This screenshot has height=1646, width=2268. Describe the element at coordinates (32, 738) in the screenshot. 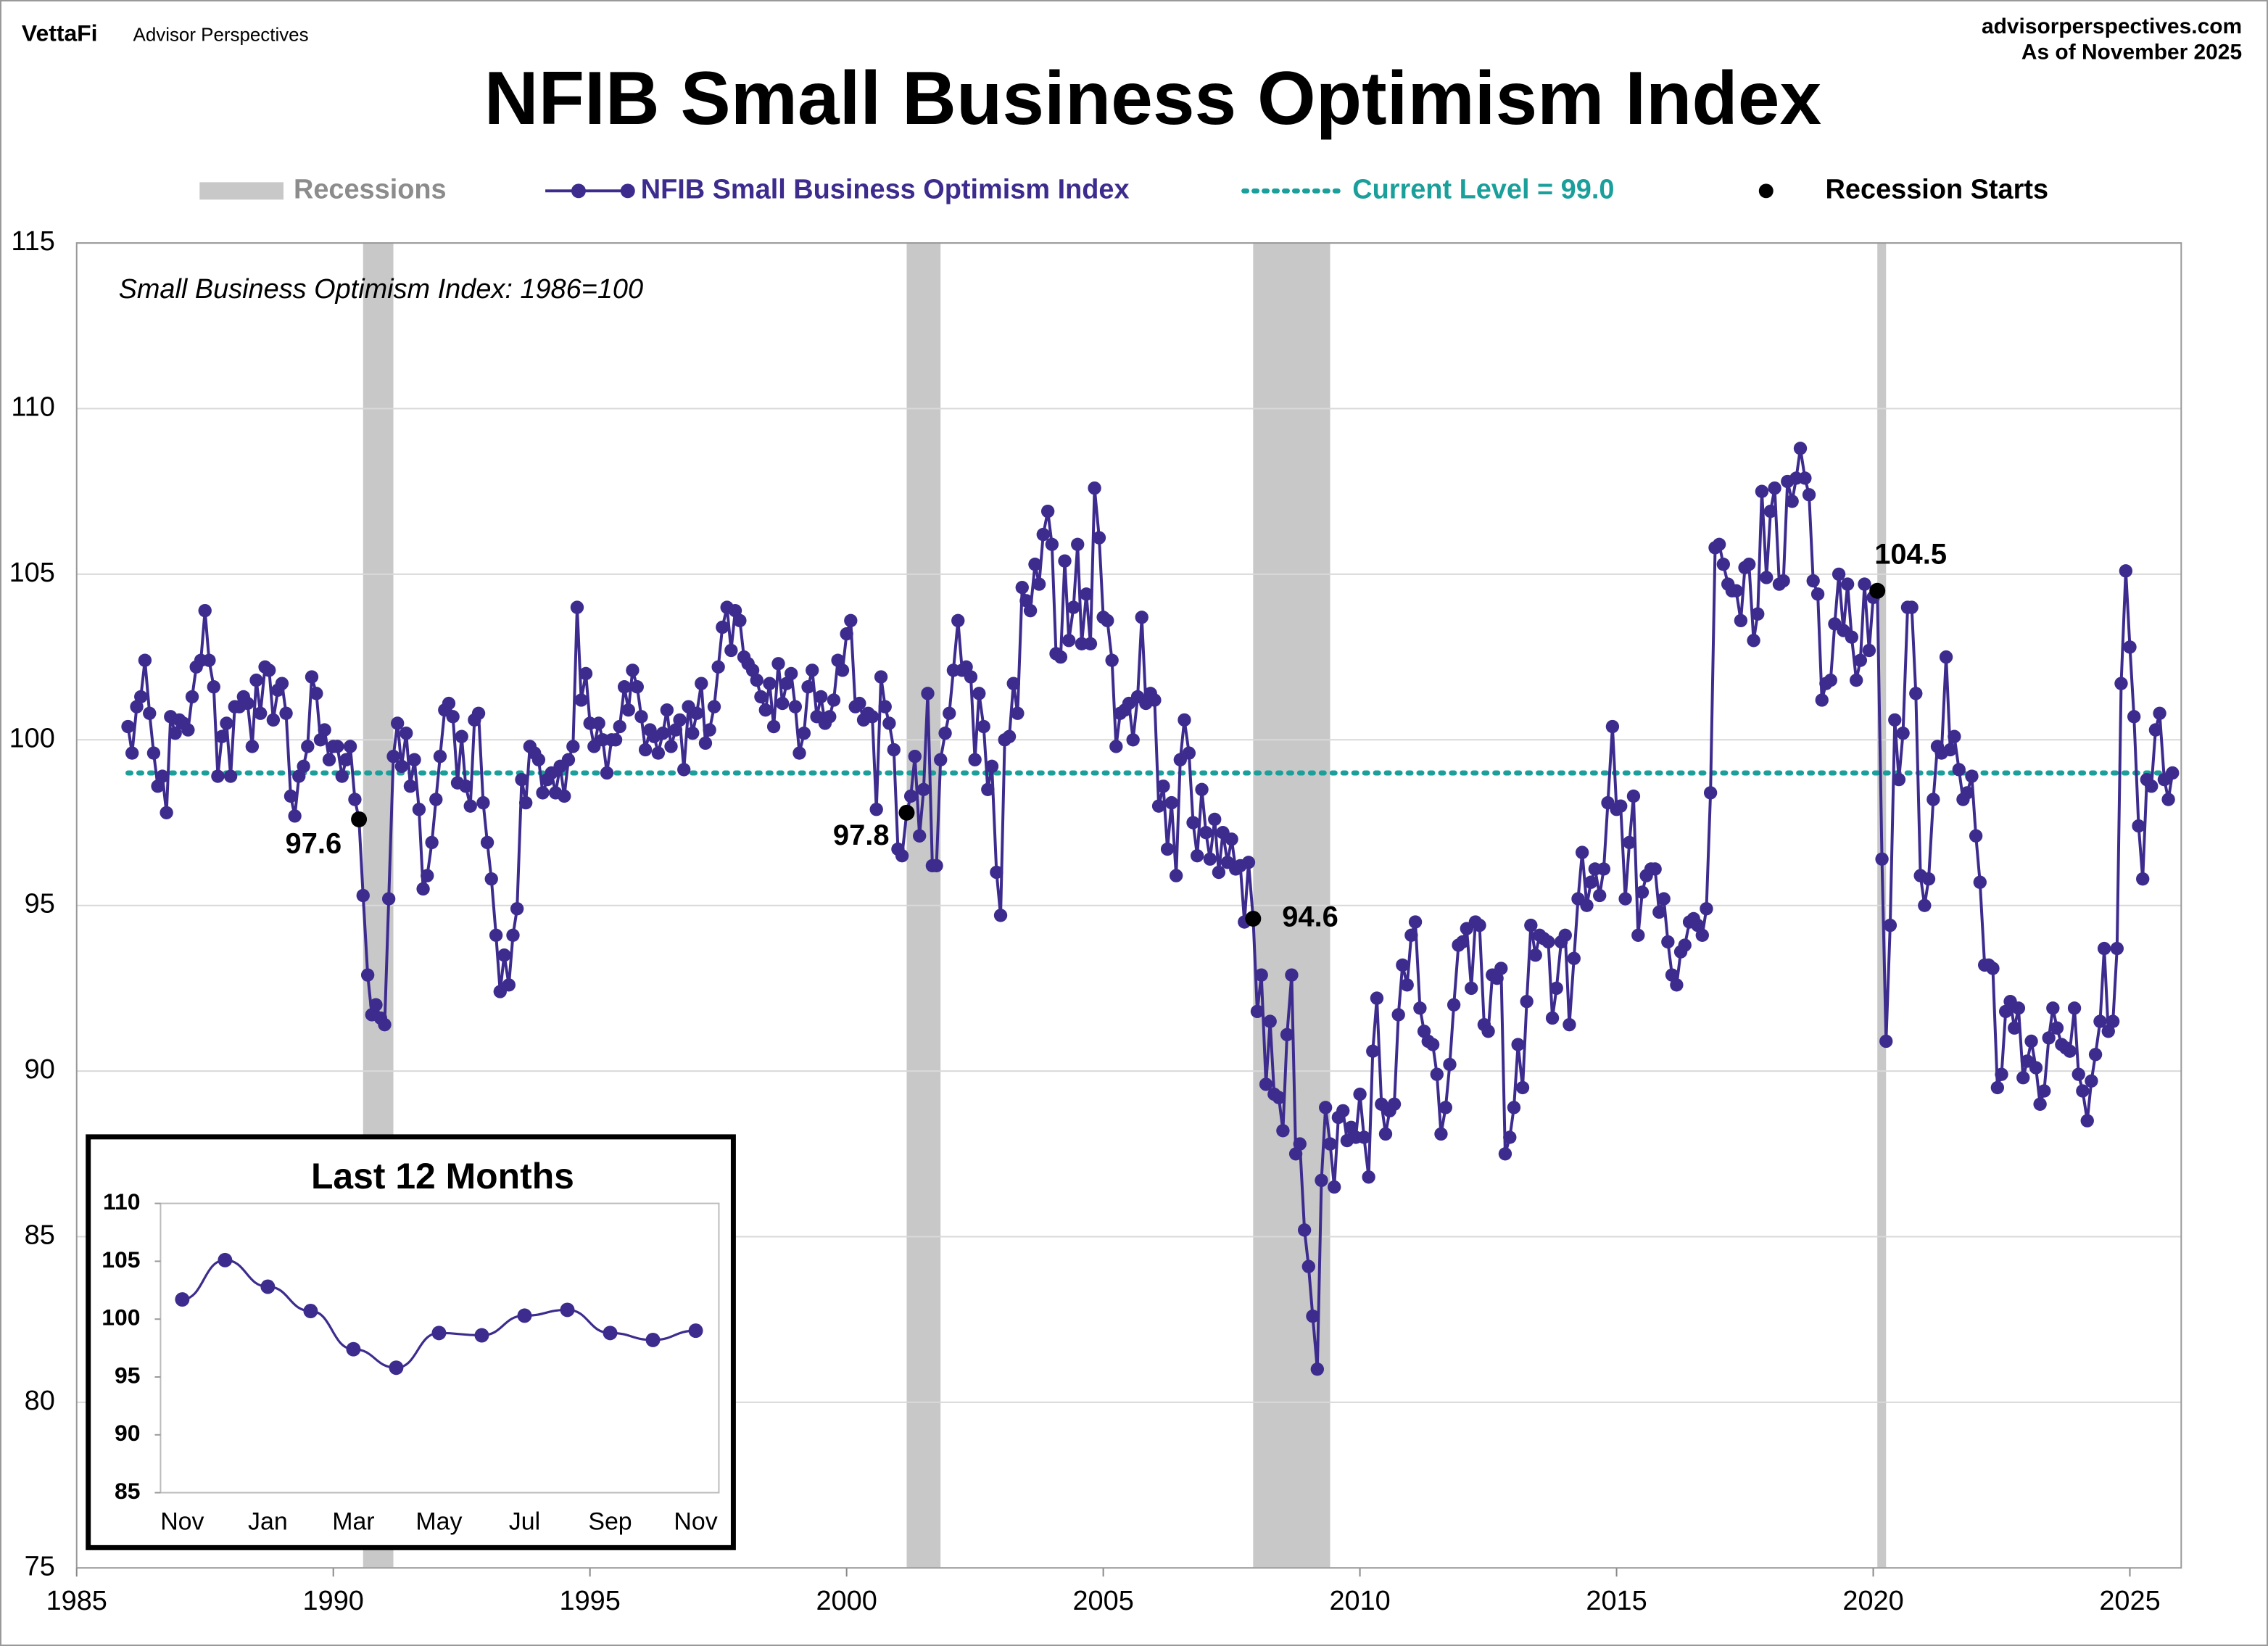

I see `y-tick-label: 100` at that location.